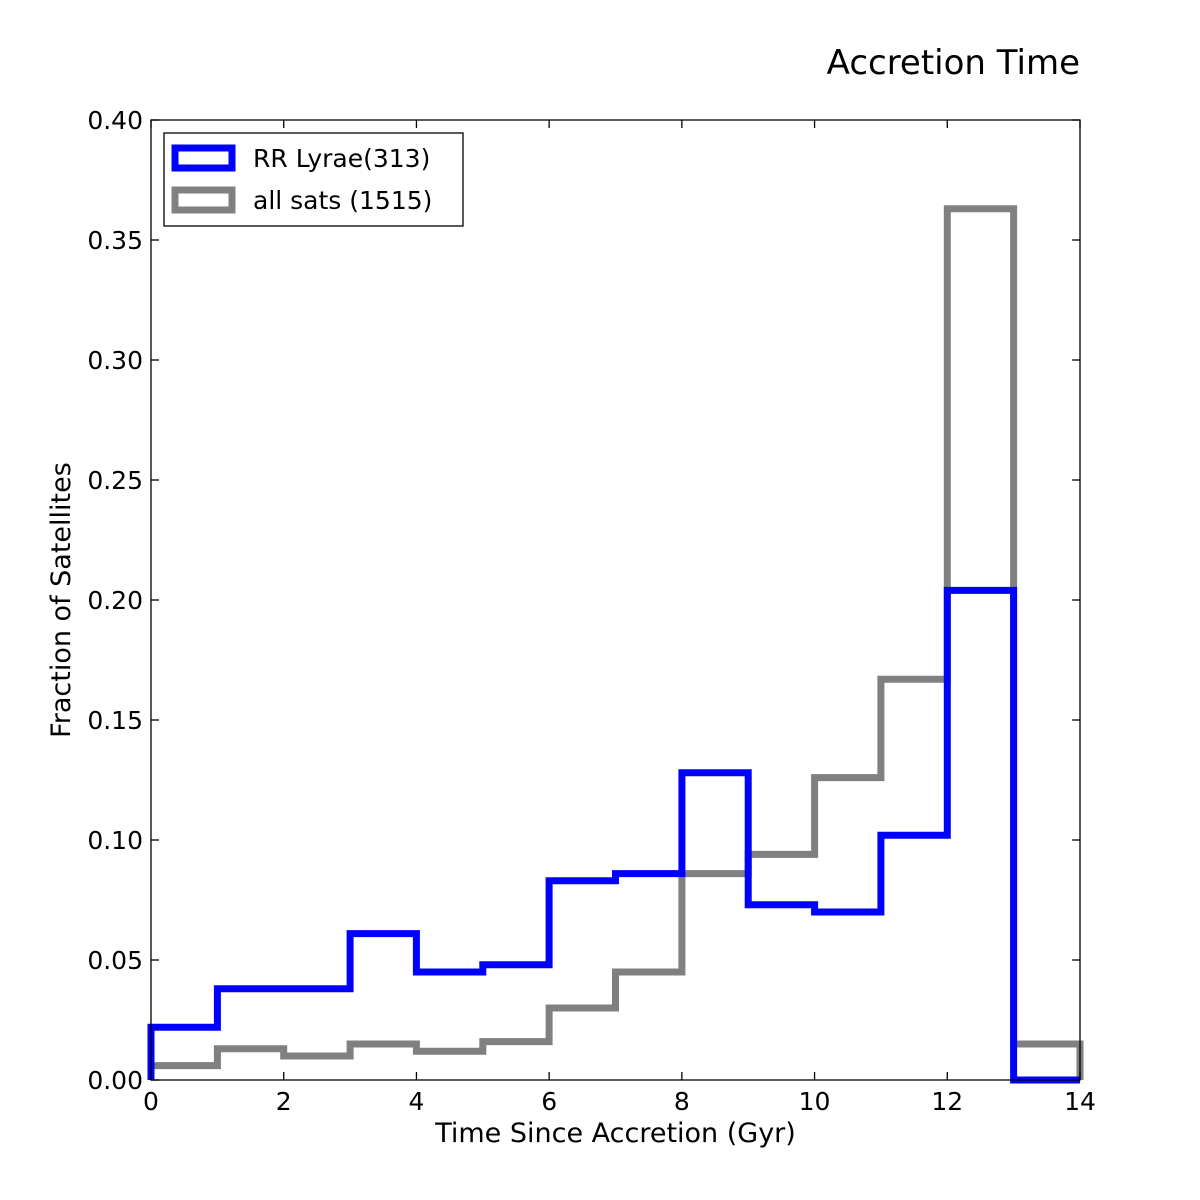 This screenshot has height=1200, width=1200. Describe the element at coordinates (115, 120) in the screenshot. I see `y-tick-label: 0.40` at that location.